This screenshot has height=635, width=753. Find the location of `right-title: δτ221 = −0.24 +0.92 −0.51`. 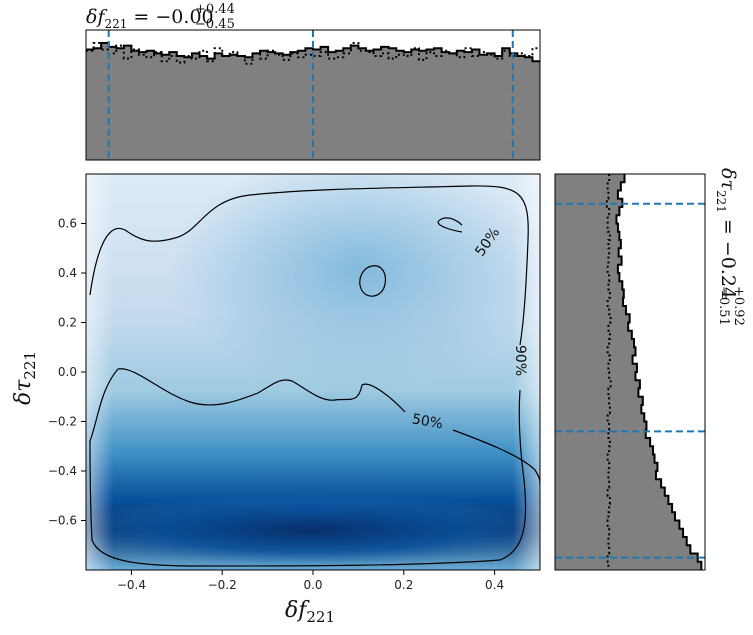

right-title: δτ221 = −0.24 +0.92 −0.51 is located at coordinates (730, 247).